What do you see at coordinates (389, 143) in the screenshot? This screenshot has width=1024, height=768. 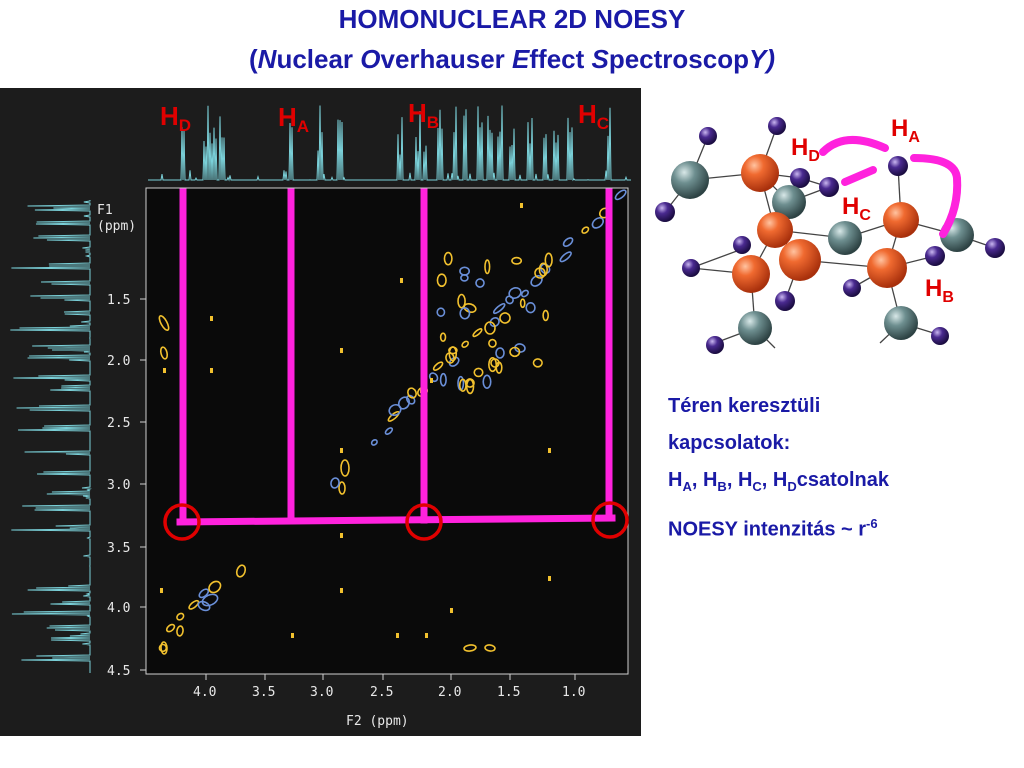 I see `f2-projection-trace` at bounding box center [389, 143].